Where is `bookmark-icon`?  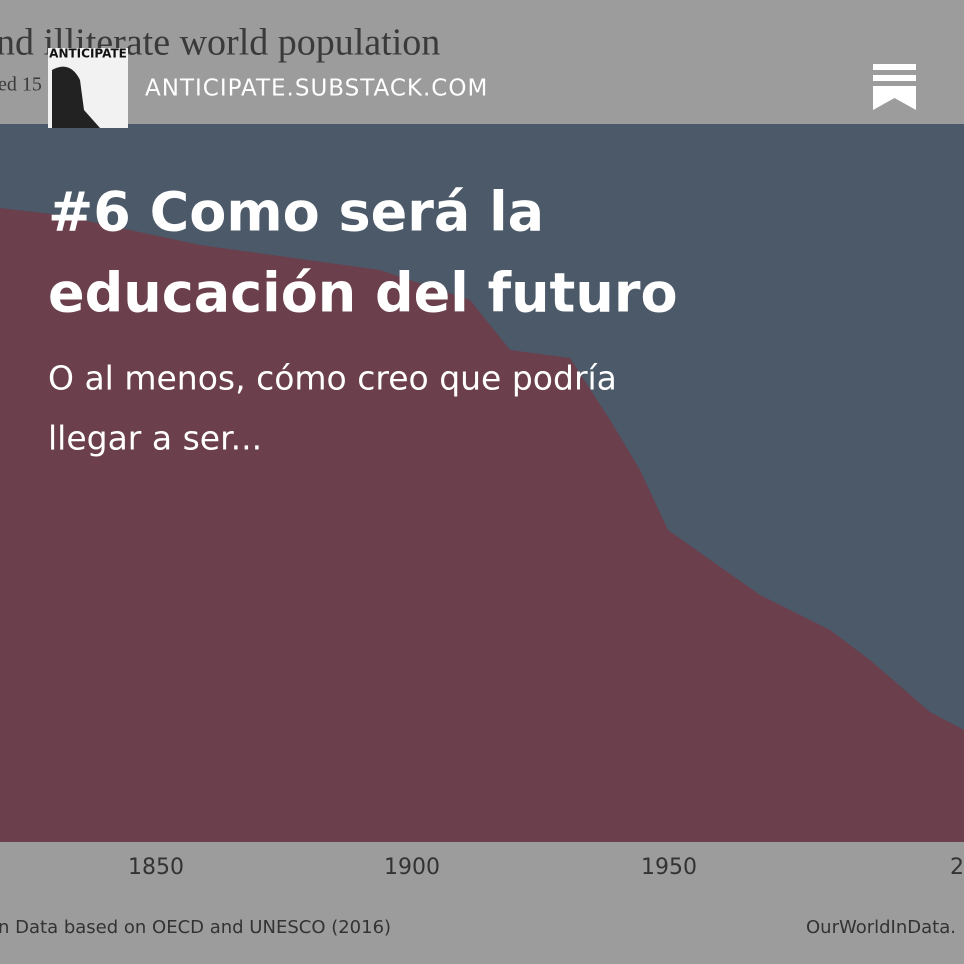 bookmark-icon is located at coordinates (894, 87).